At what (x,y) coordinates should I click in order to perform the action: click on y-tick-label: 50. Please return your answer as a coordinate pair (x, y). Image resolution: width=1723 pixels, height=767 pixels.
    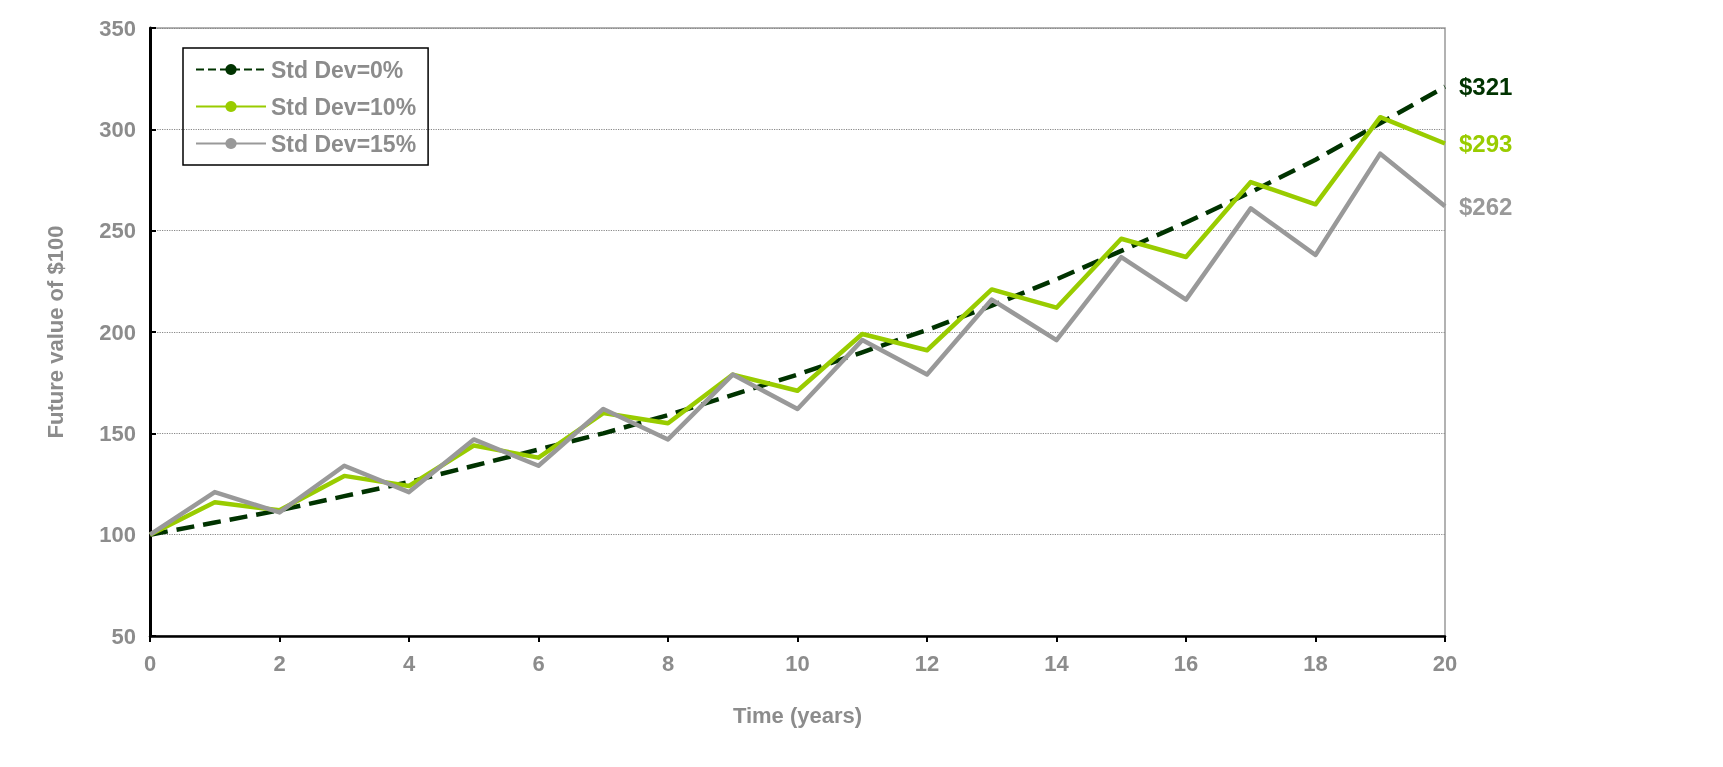
    Looking at the image, I should click on (123, 636).